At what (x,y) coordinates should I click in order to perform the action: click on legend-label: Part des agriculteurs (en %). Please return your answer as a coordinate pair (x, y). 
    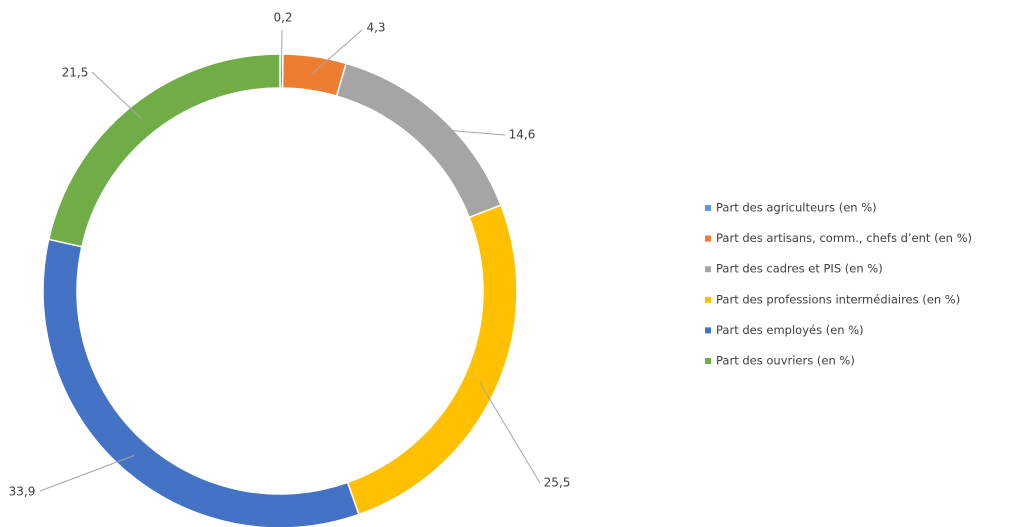
    Looking at the image, I should click on (796, 208).